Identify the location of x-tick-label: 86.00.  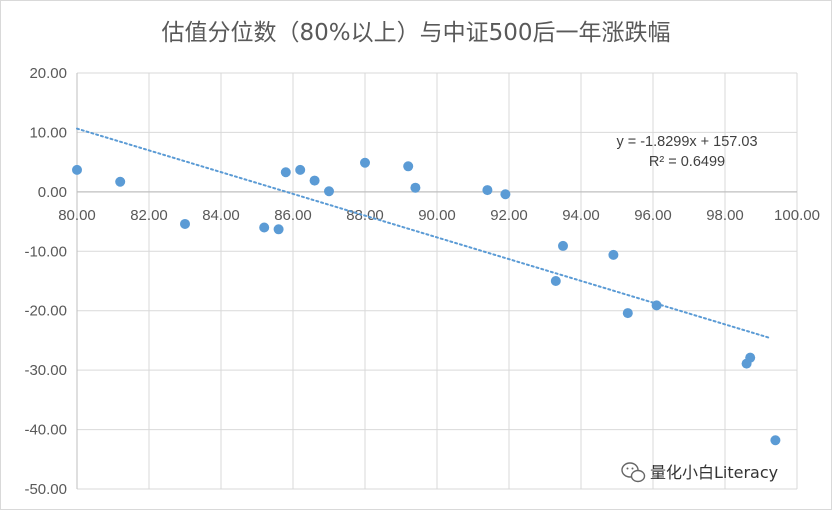
(293, 215).